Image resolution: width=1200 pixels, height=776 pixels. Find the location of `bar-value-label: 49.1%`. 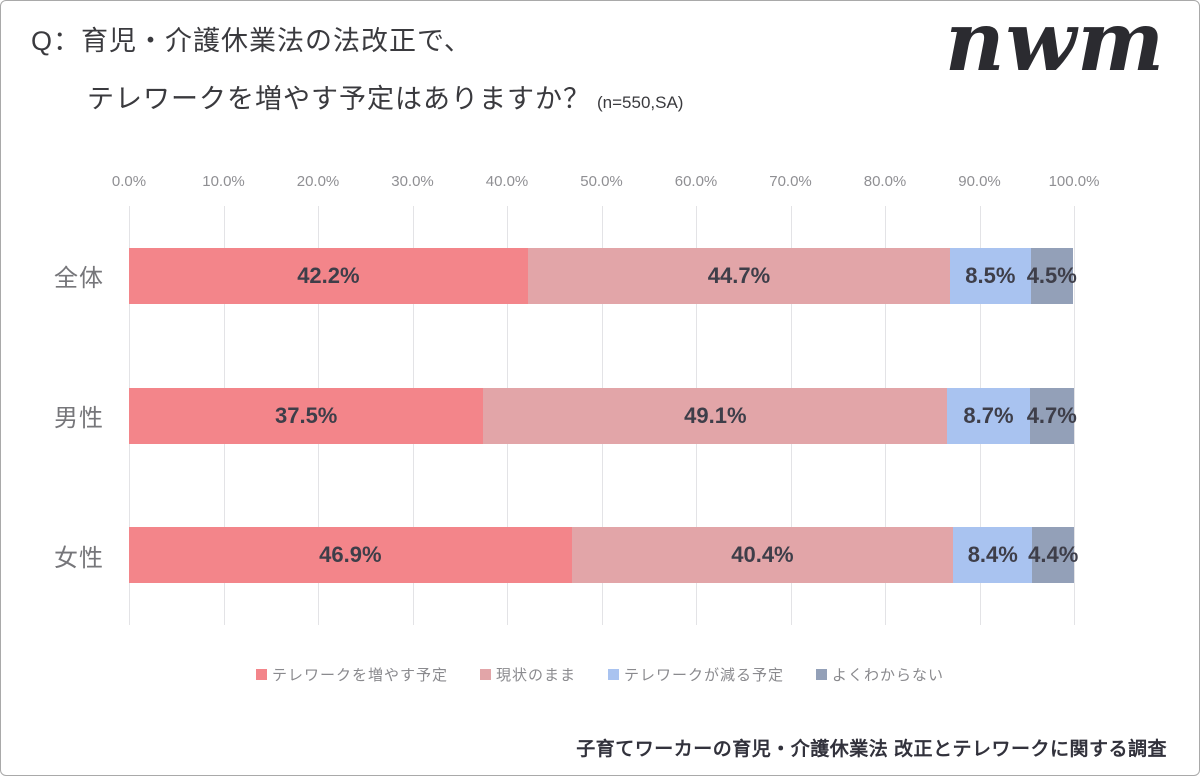

bar-value-label: 49.1% is located at coordinates (715, 415).